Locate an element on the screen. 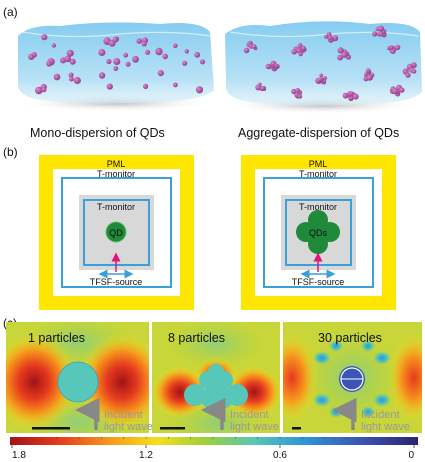 Image resolution: width=425 pixels, height=462 pixels. field-map-1-particle is located at coordinates (77, 377).